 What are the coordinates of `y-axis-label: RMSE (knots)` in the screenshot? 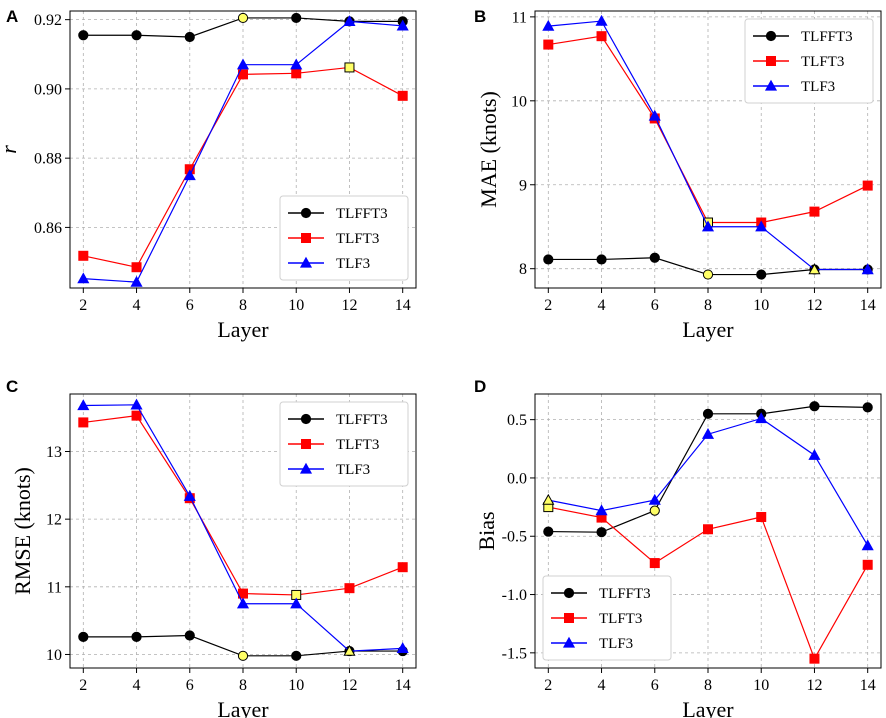 It's located at (22, 531).